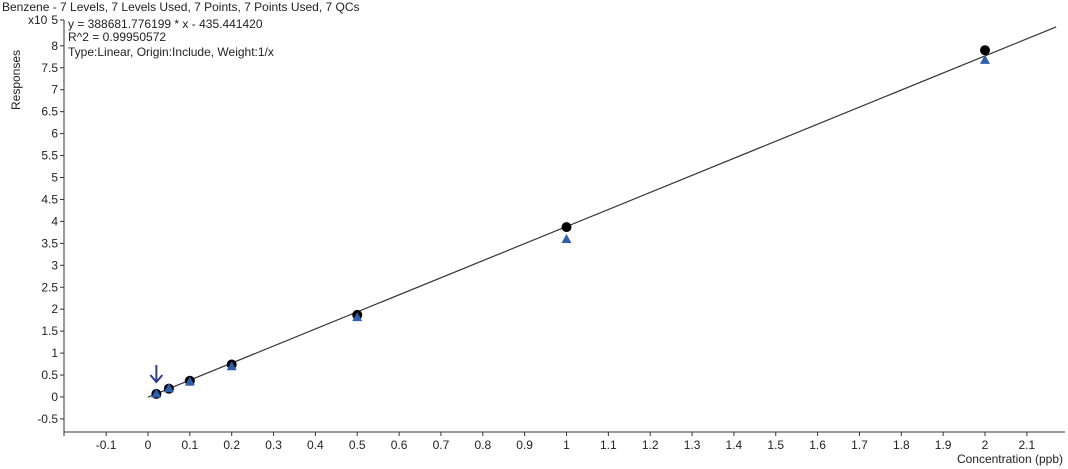 The width and height of the screenshot is (1068, 469). I want to click on y-tick-label: 3, so click(54, 265).